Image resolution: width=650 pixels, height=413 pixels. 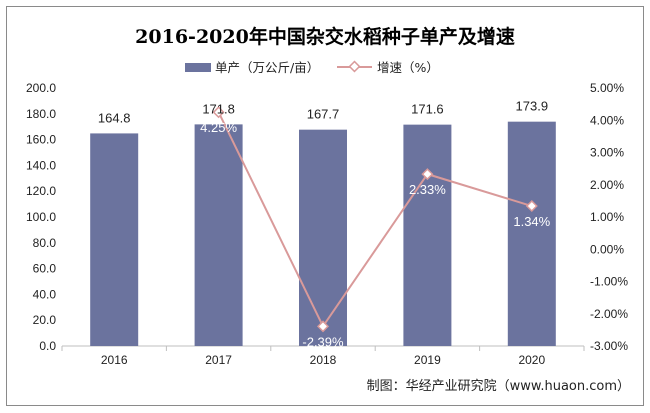 What do you see at coordinates (45, 243) in the screenshot?
I see `y-left-tick-label: 80.0` at bounding box center [45, 243].